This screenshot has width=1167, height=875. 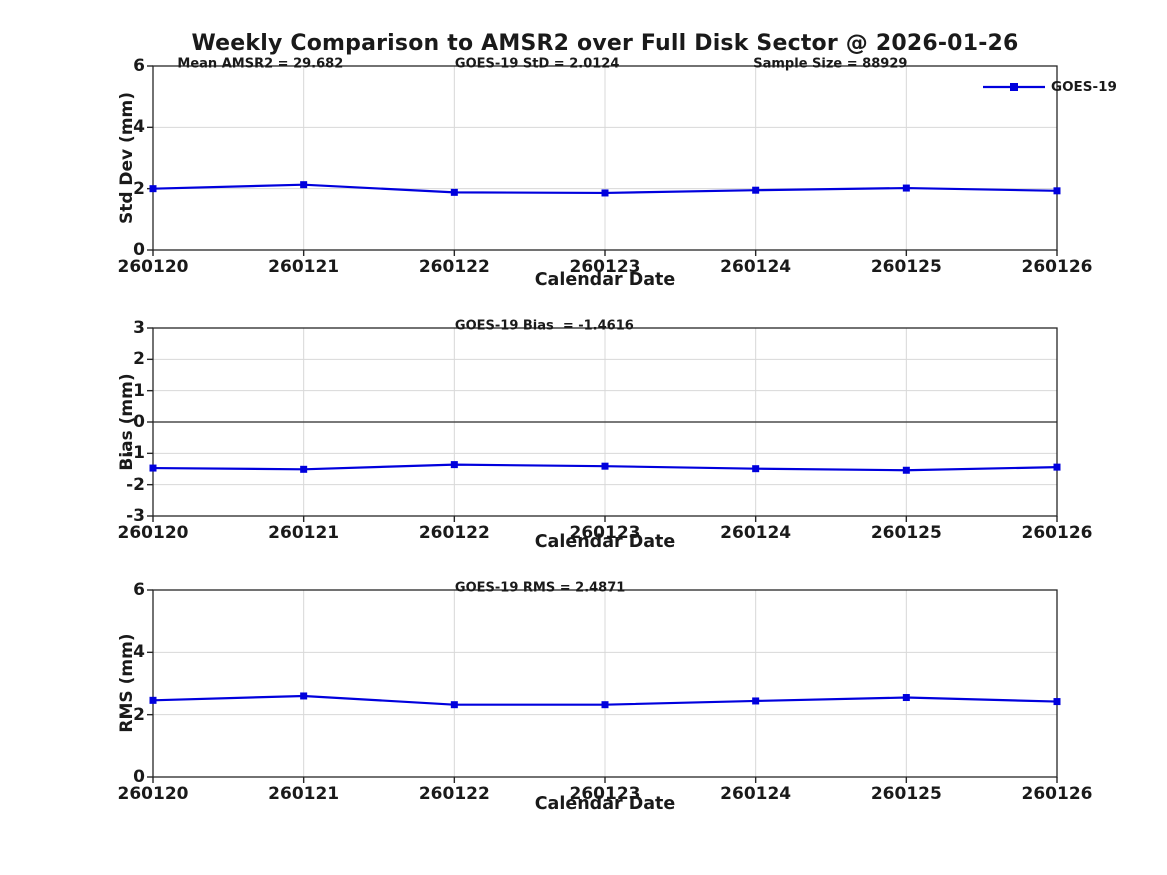 I want to click on y-tick-label: -2, so click(x=135, y=484).